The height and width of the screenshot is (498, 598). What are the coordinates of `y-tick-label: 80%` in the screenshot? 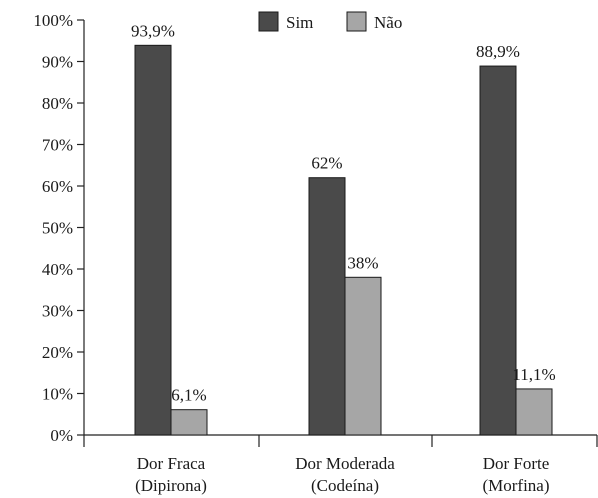 It's located at (57, 103).